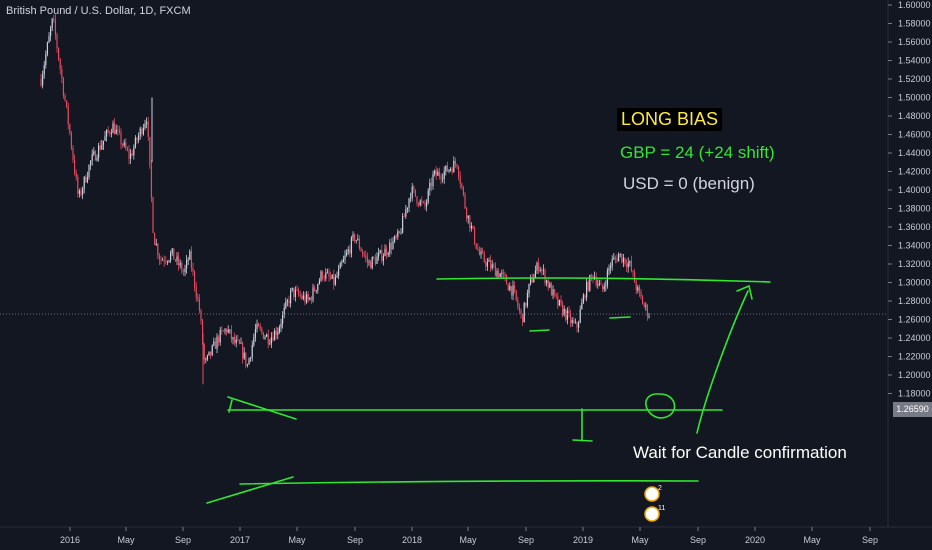 Image resolution: width=932 pixels, height=550 pixels. Describe the element at coordinates (755, 540) in the screenshot. I see `x-tick-label: 2020` at that location.